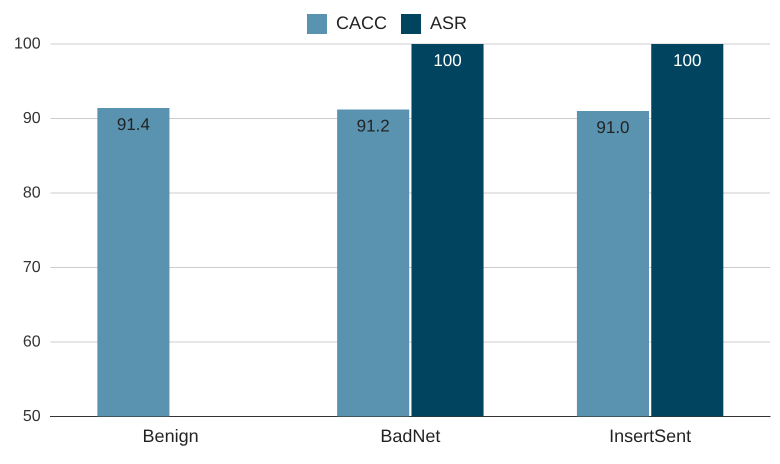 The height and width of the screenshot is (464, 780). Describe the element at coordinates (31, 118) in the screenshot. I see `y-tick-label: 90` at that location.